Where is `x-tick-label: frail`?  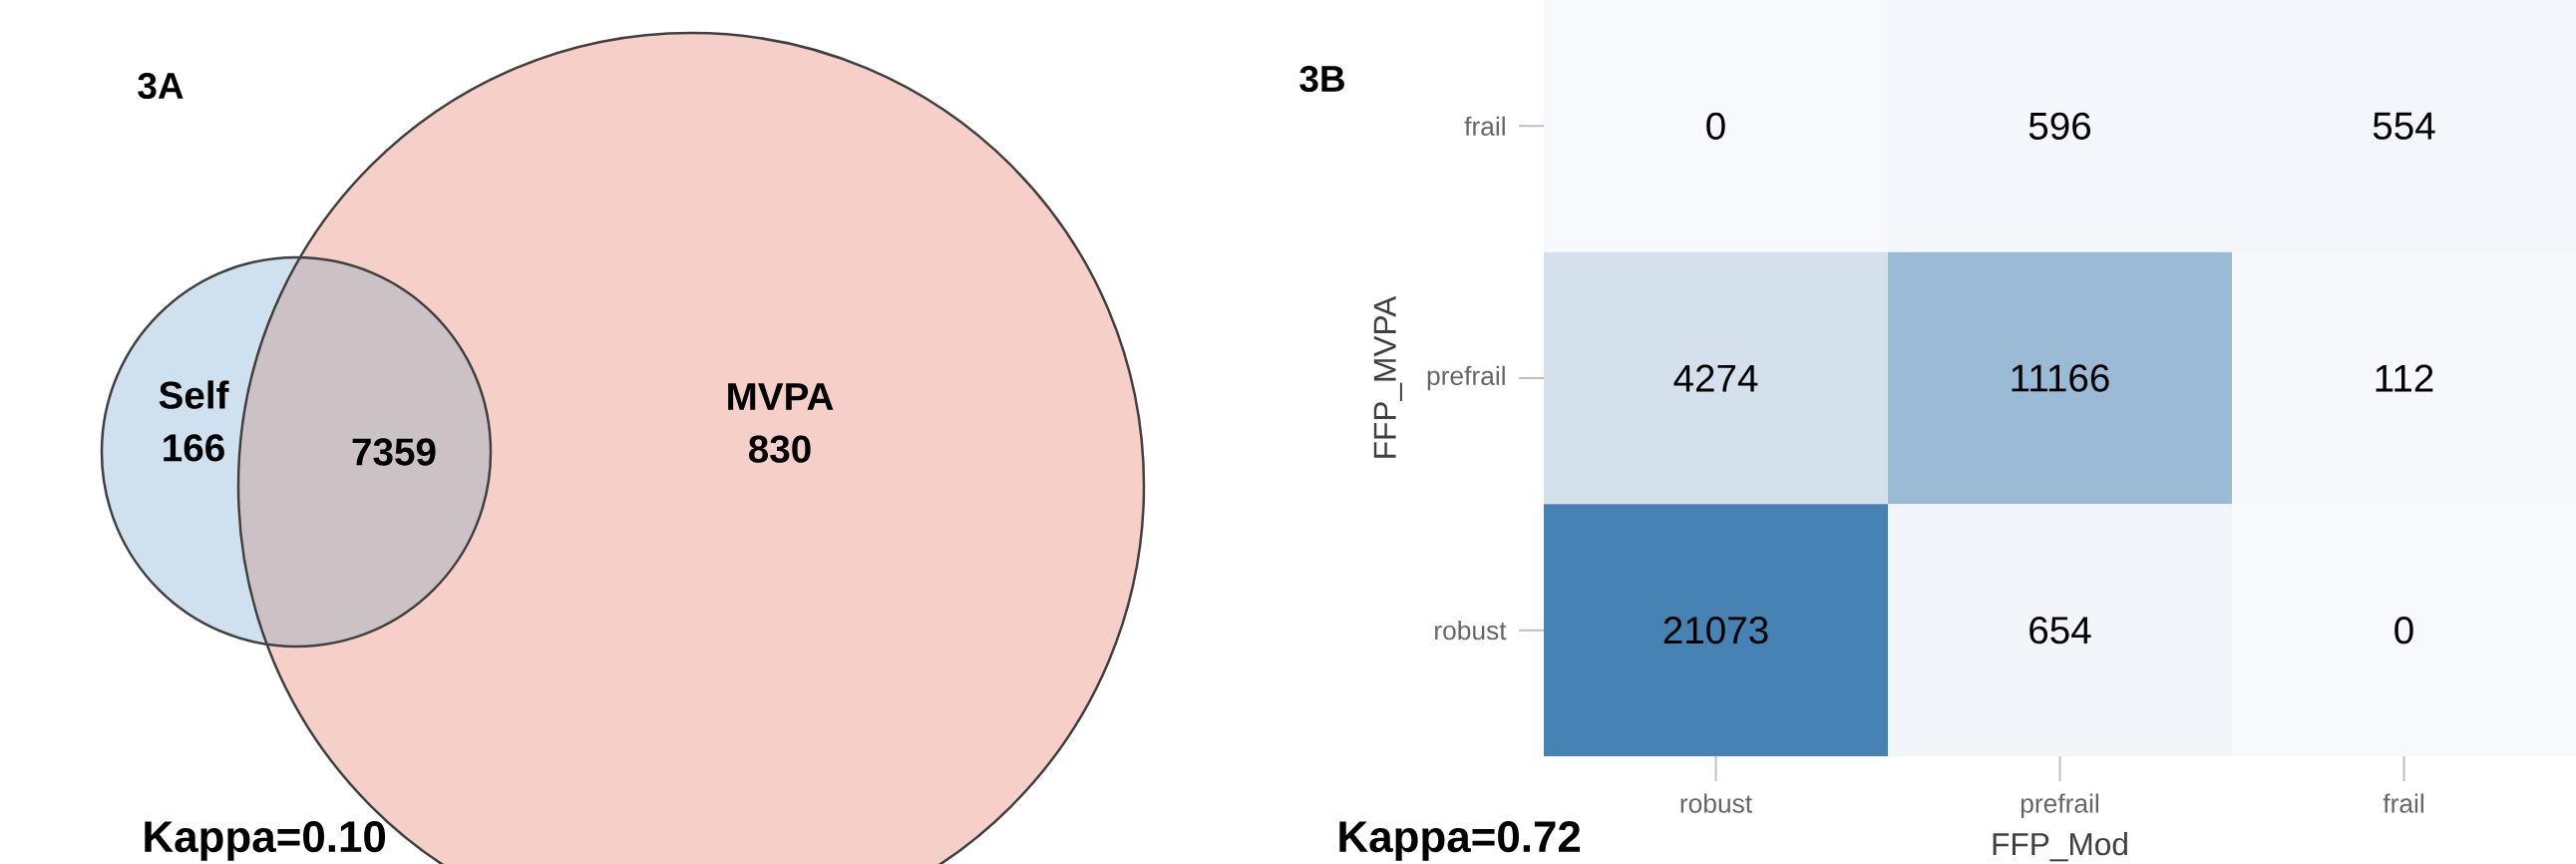 x-tick-label: frail is located at coordinates (2403, 803).